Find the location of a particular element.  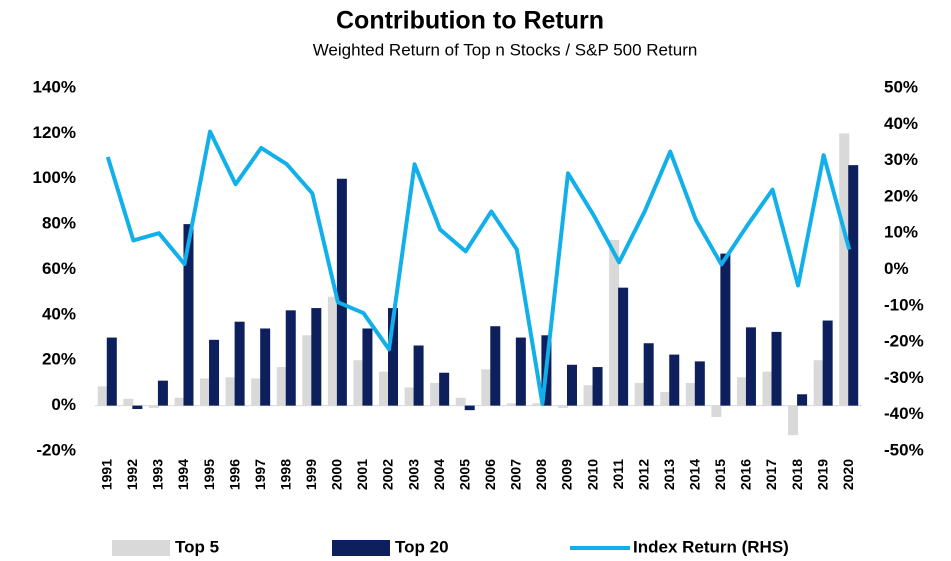

y-tick-label: 80% is located at coordinates (59, 223).